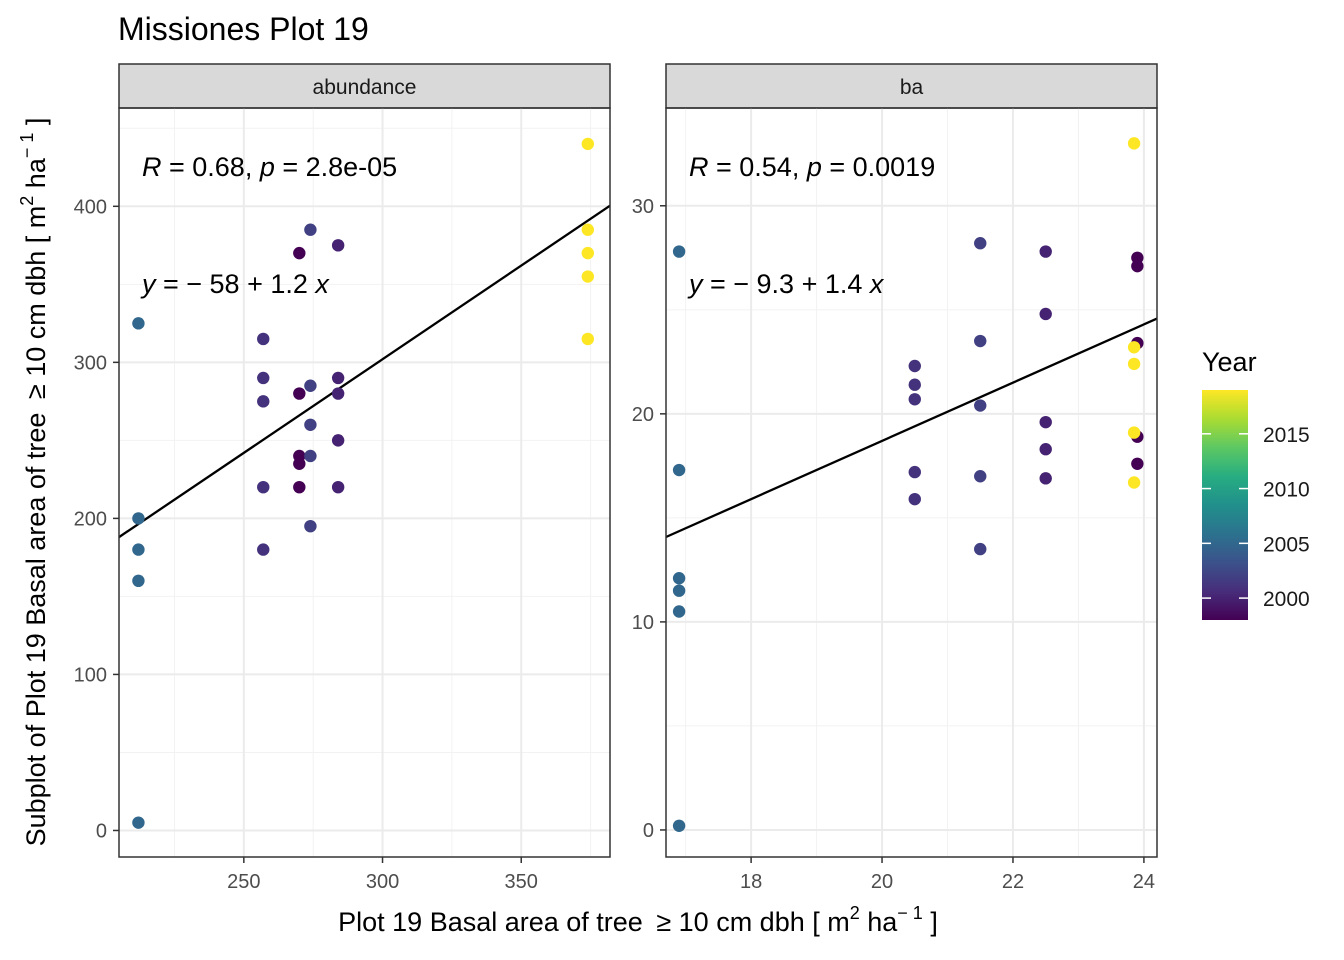 This screenshot has width=1344, height=960. What do you see at coordinates (36, 176) in the screenshot?
I see `y-label-middle2: ha` at bounding box center [36, 176].